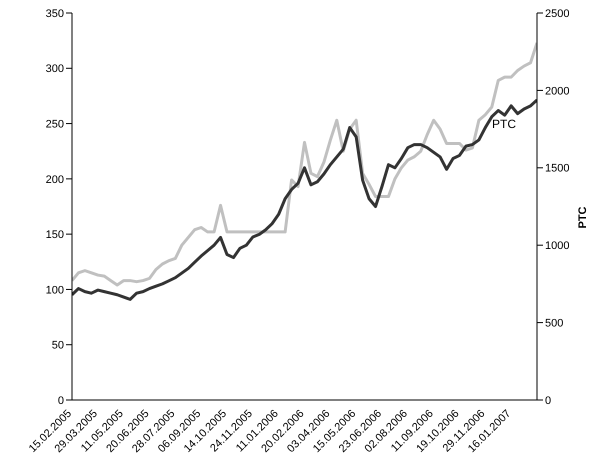 The height and width of the screenshot is (471, 610). Describe the element at coordinates (548, 400) in the screenshot. I see `y2-tick-label: 0` at that location.